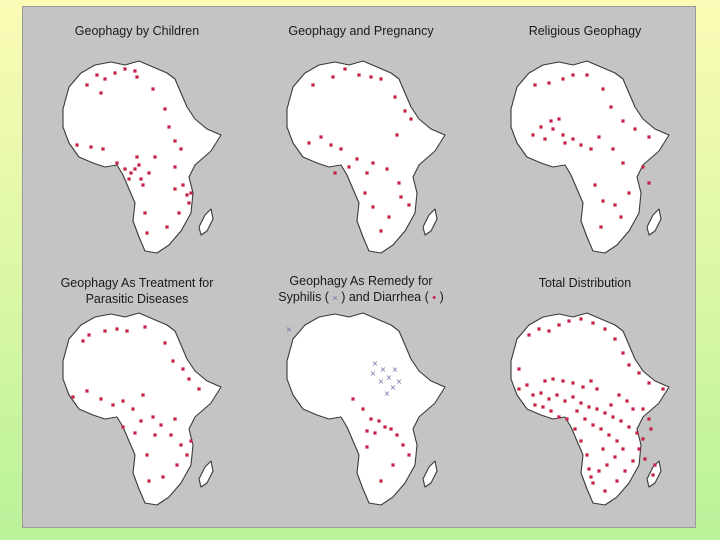  I want to click on panel-pregnancy: Geophagy and Pregnancy, so click(361, 147).